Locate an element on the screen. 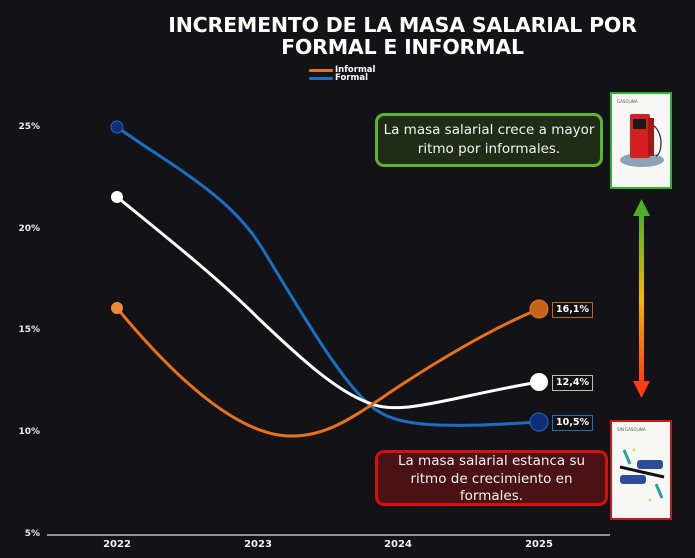  legend-swatch-informal is located at coordinates (321, 70).